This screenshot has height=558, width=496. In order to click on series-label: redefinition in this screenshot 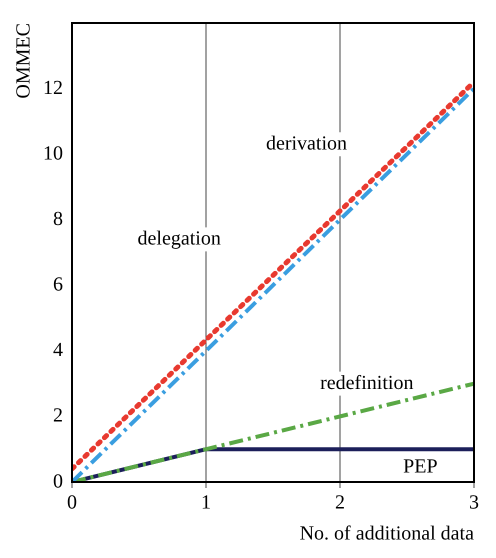, I will do `click(367, 383)`.